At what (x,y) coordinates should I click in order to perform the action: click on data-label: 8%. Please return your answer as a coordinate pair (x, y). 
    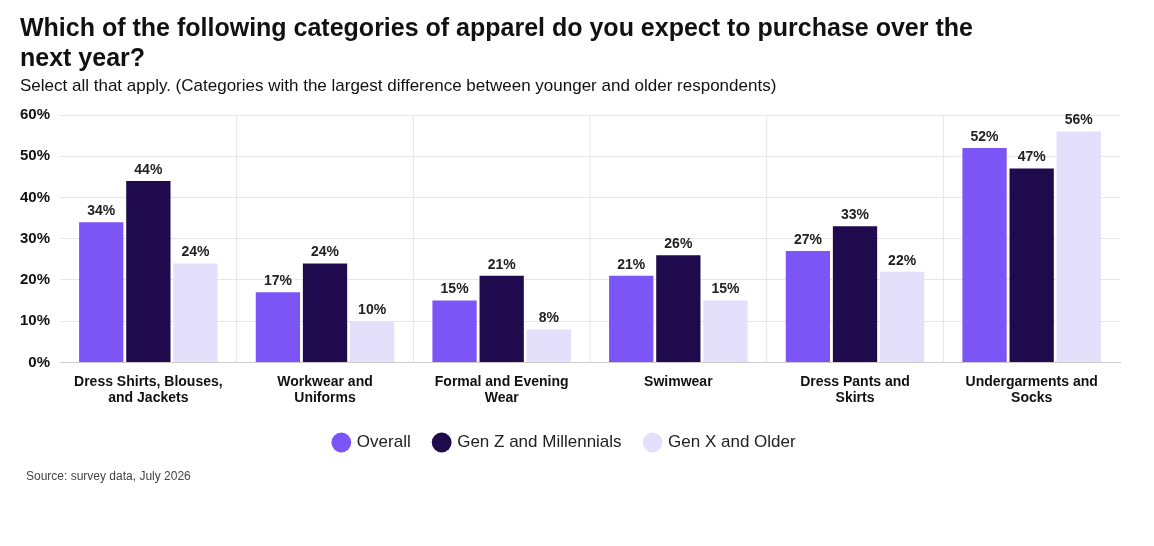
    Looking at the image, I should click on (549, 317).